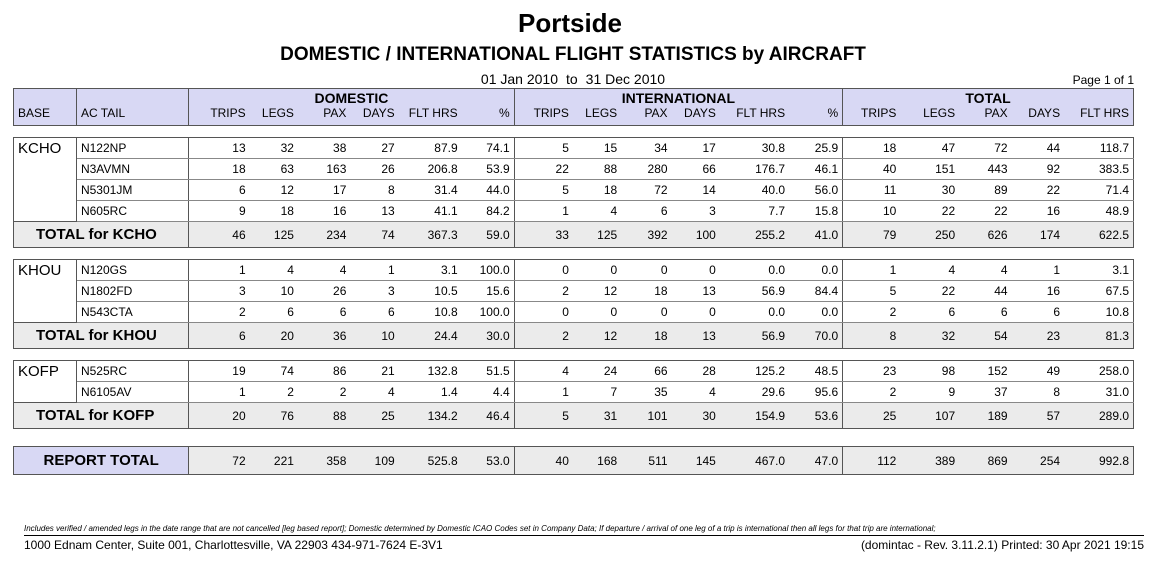  What do you see at coordinates (133, 392) in the screenshot?
I see `ac-tail: N6105AV` at bounding box center [133, 392].